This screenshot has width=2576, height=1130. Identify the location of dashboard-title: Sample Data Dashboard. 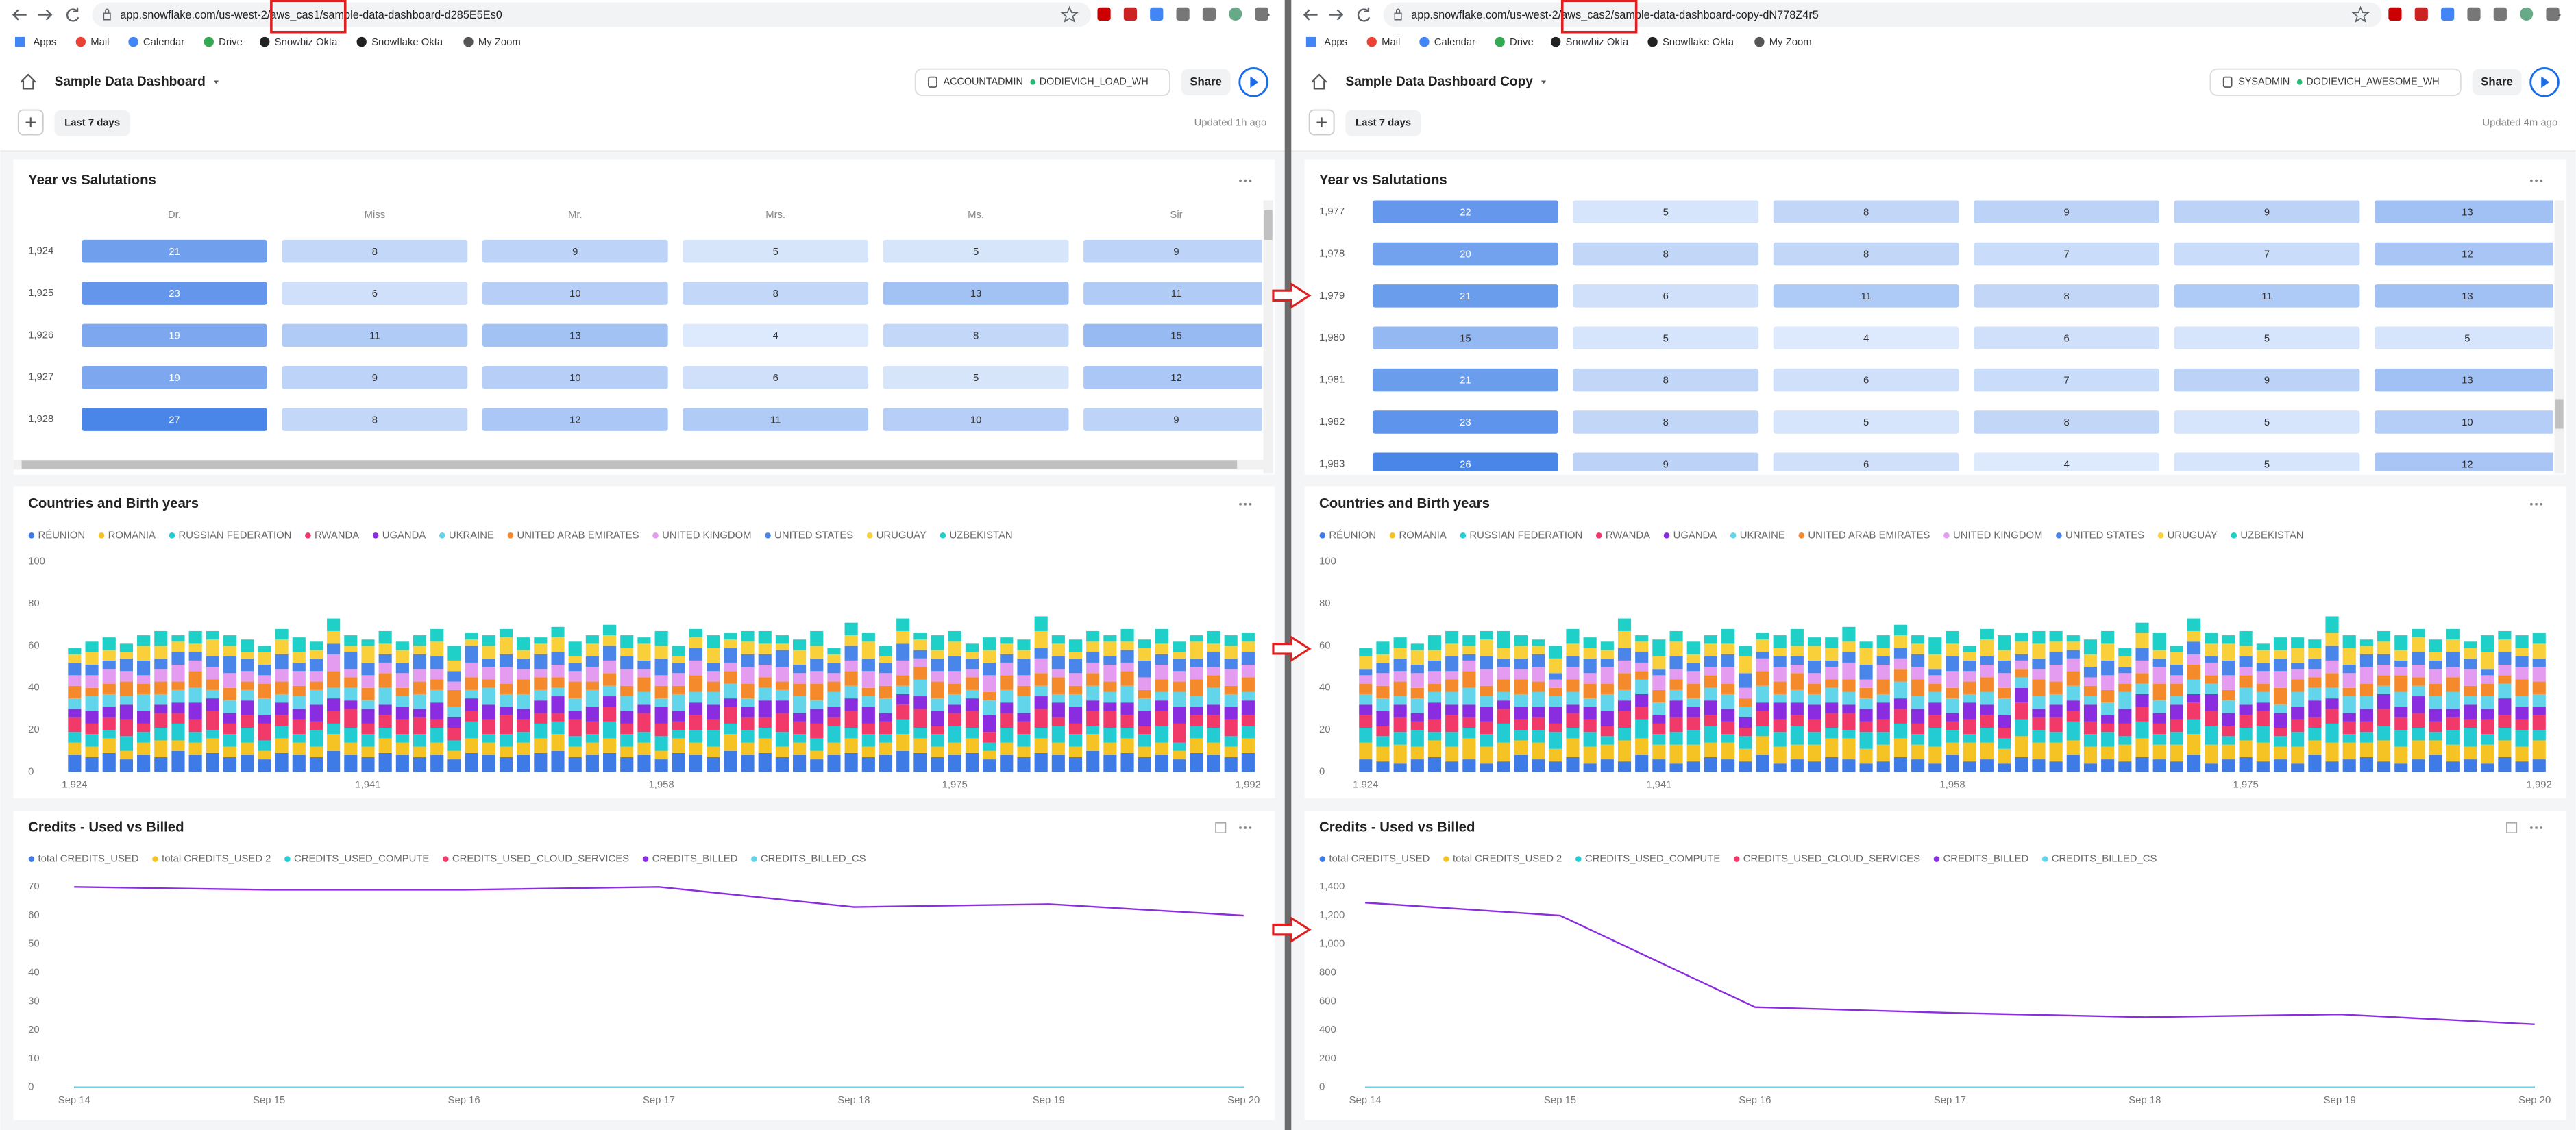
(131, 82).